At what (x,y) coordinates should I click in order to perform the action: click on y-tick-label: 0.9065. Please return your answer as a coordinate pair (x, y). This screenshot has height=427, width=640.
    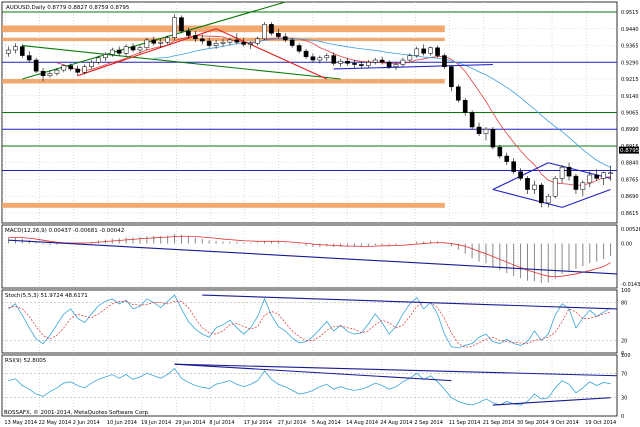
    Looking at the image, I should click on (630, 114).